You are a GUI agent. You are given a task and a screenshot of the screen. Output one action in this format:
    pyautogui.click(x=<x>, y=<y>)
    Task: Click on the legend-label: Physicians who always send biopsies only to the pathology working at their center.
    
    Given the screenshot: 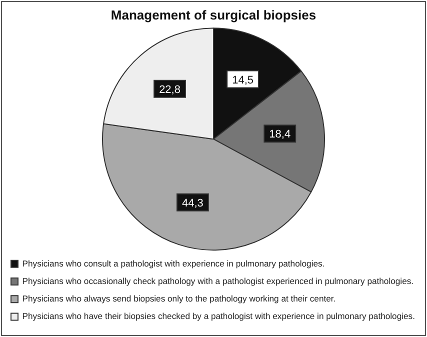 What is the action you would take?
    pyautogui.click(x=179, y=298)
    